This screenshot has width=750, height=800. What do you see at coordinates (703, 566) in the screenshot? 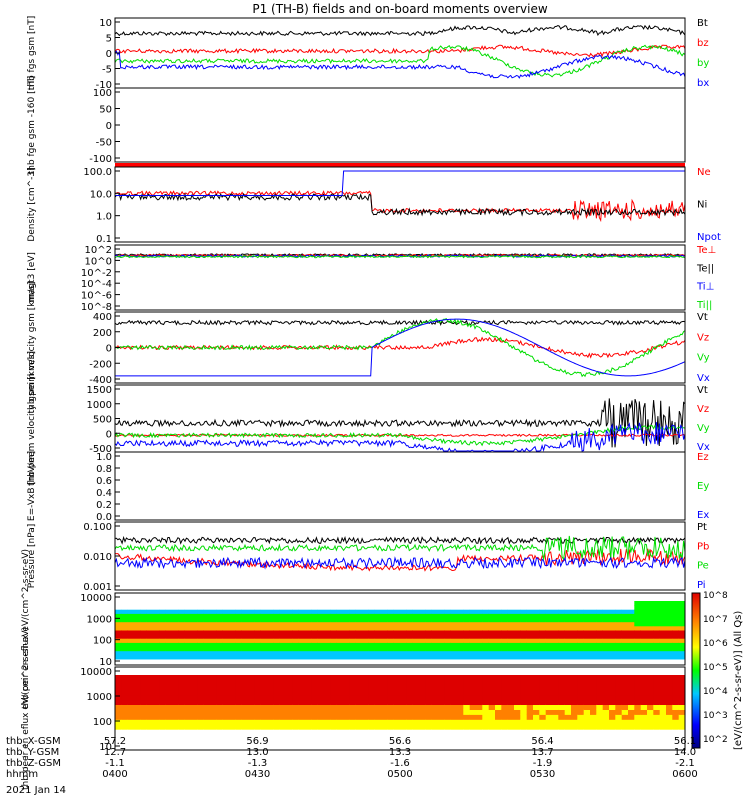
I see `legend-Pe: Pe` at bounding box center [703, 566].